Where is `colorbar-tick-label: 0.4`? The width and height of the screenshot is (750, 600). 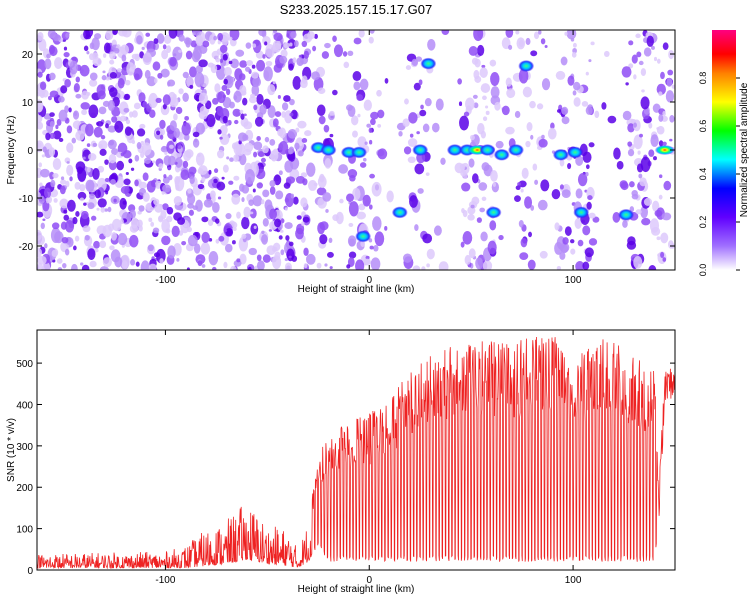 colorbar-tick-label: 0.4 is located at coordinates (703, 174).